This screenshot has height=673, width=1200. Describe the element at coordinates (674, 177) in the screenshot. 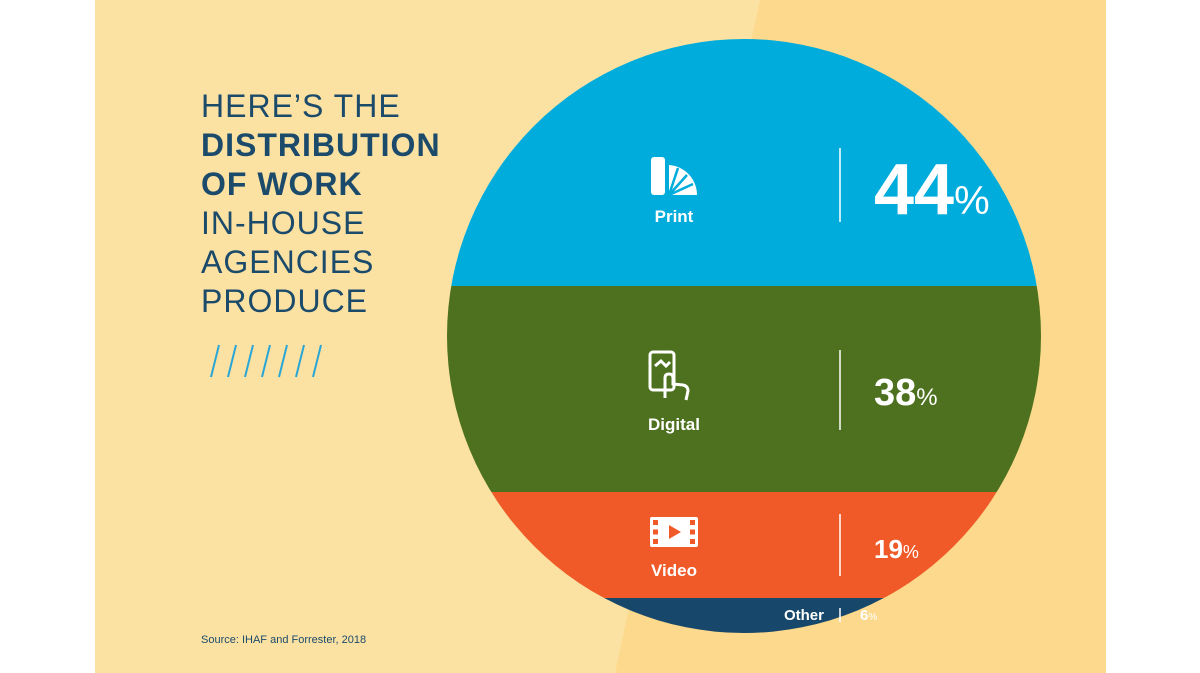

I see `print-swatch-icon` at that location.